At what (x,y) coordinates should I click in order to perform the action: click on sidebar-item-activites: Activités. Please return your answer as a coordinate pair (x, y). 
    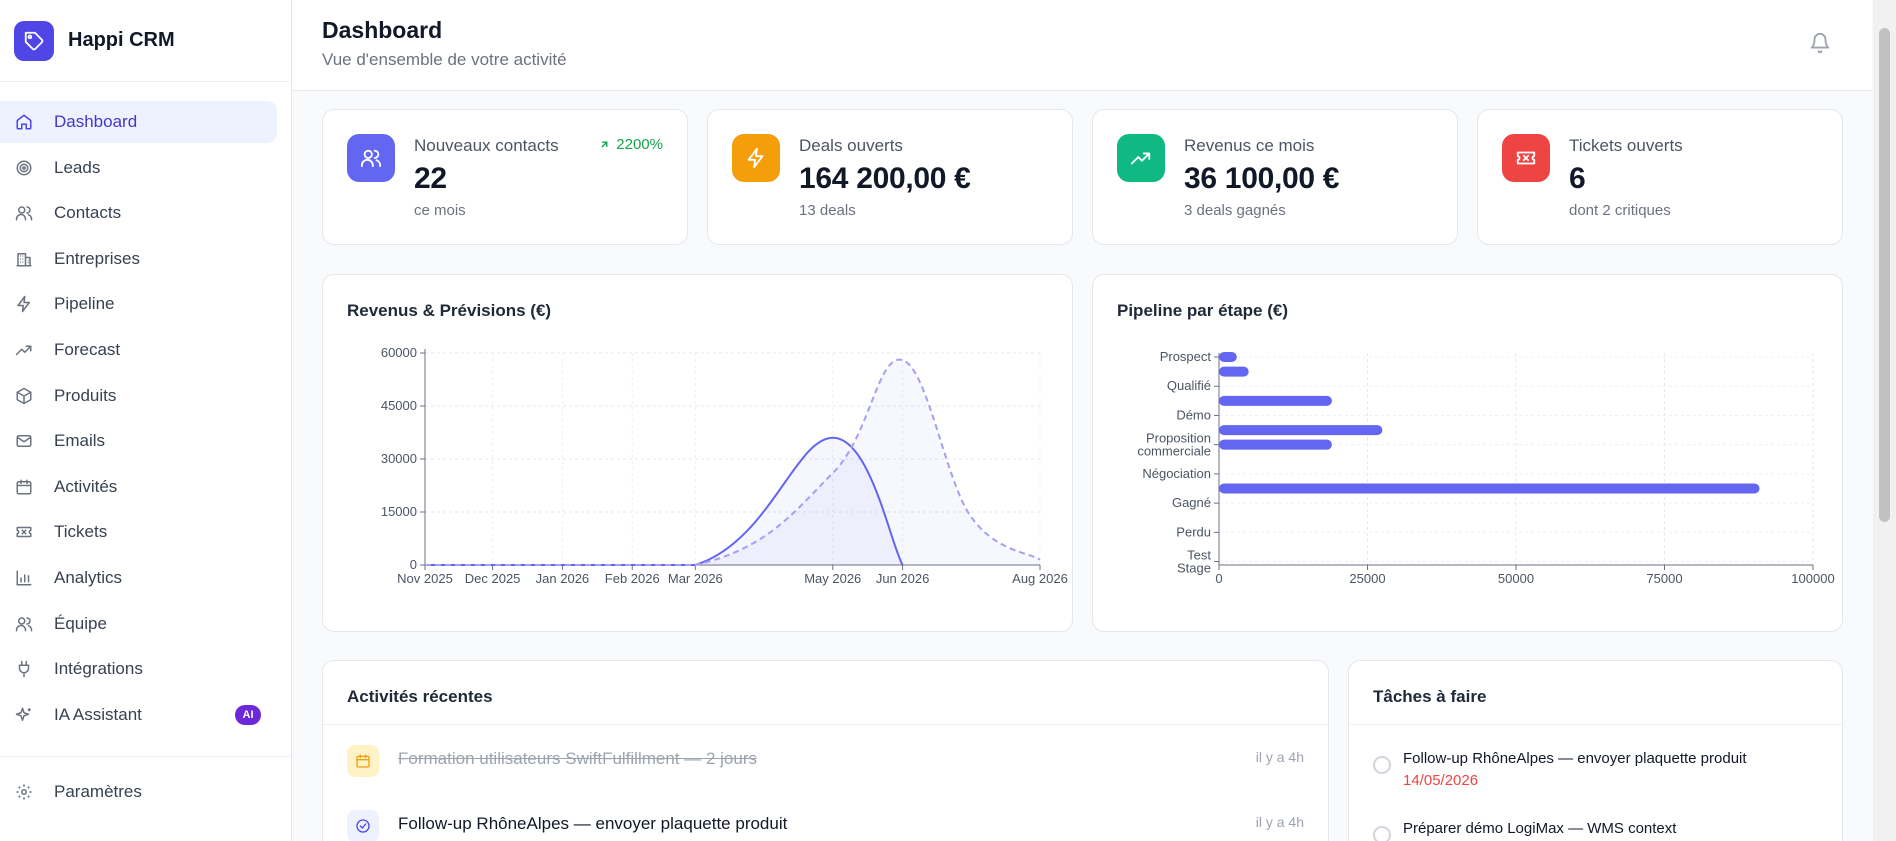
    Looking at the image, I should click on (138, 487).